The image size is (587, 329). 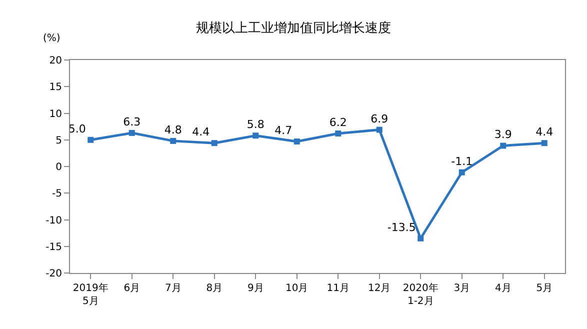 I want to click on x-tick-label: 11月, so click(x=338, y=288).